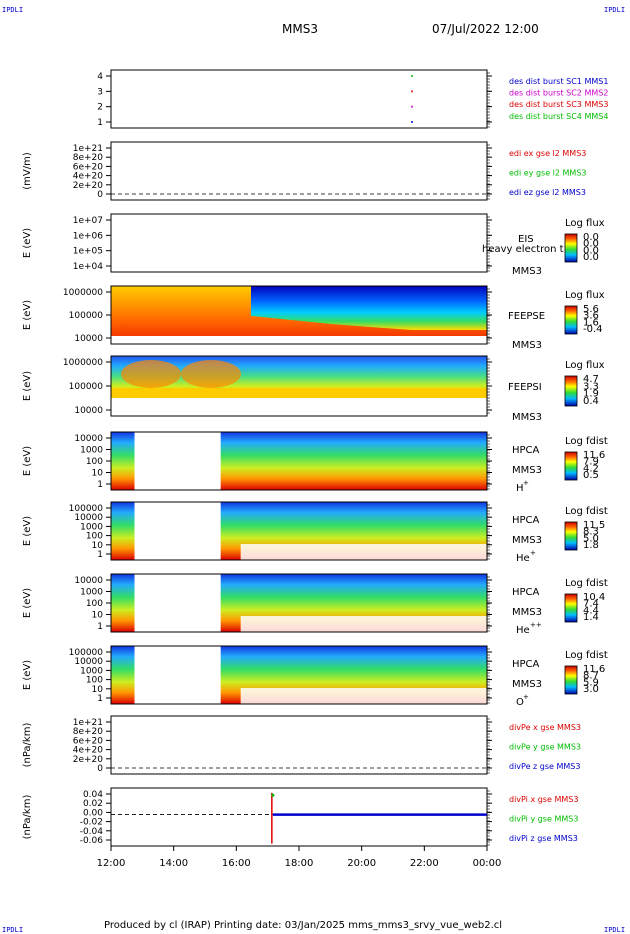  I want to click on hpca-hepp-panel-species-charge: ++, so click(536, 625).